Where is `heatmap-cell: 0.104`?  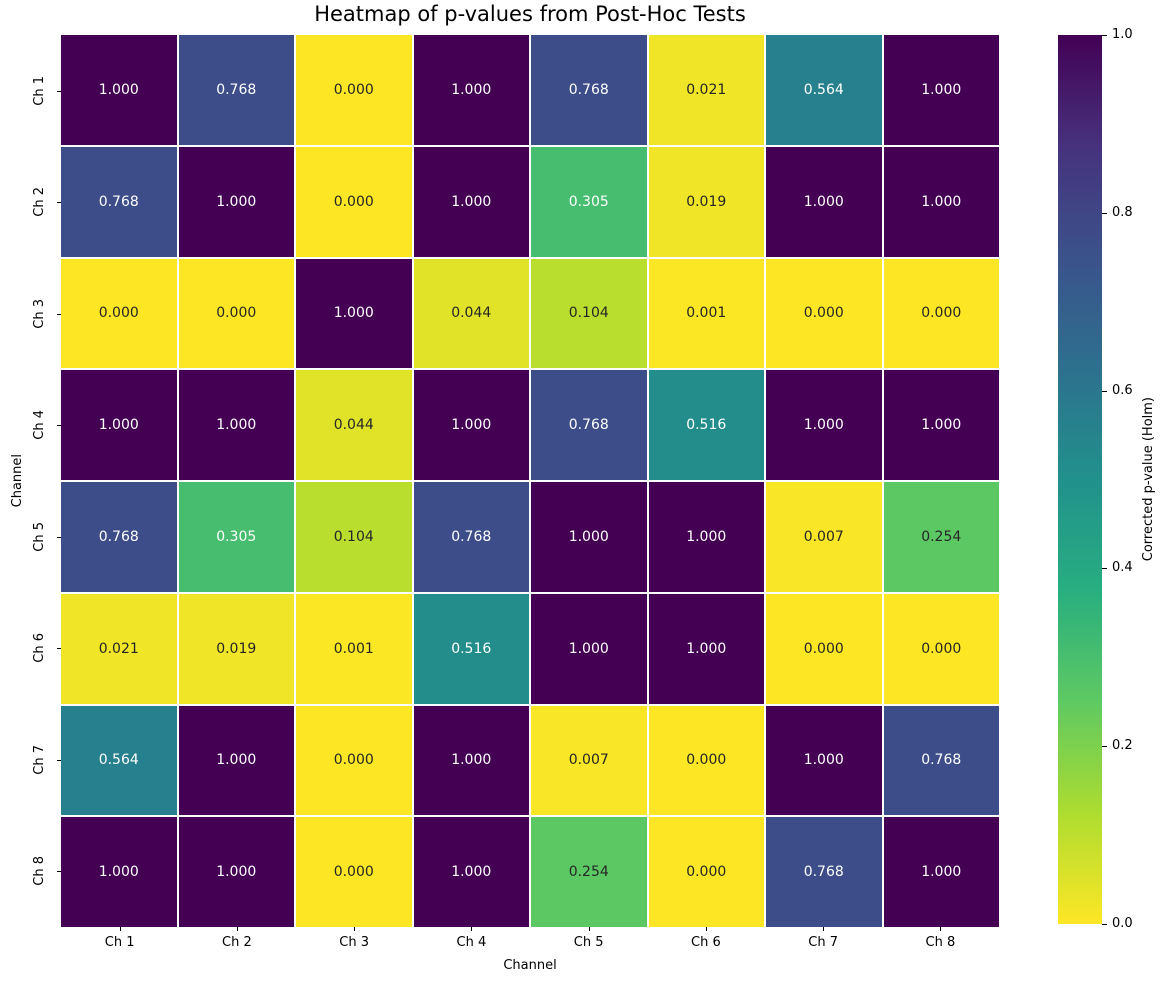 heatmap-cell: 0.104 is located at coordinates (354, 537).